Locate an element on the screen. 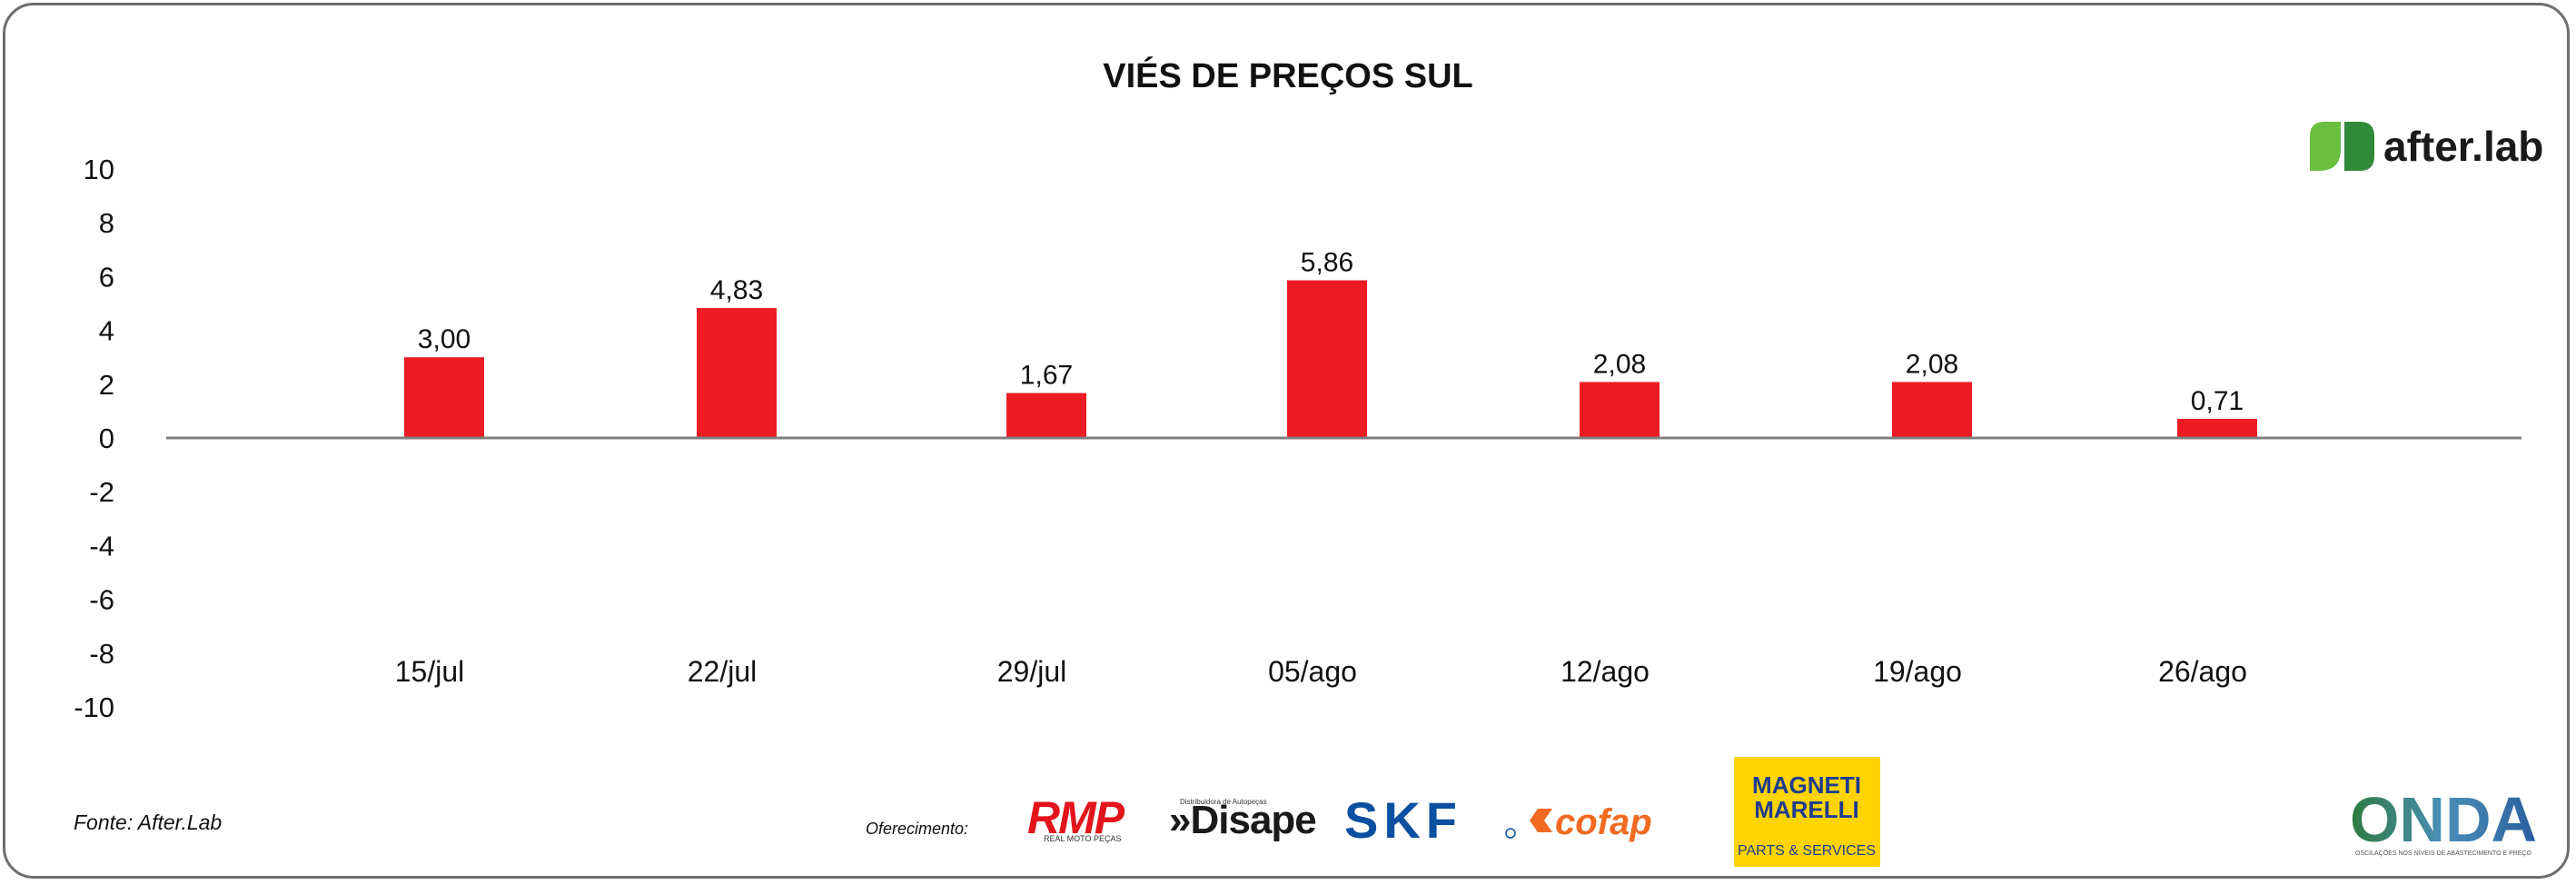 The height and width of the screenshot is (885, 2576). bar-29-jul is located at coordinates (1046, 415).